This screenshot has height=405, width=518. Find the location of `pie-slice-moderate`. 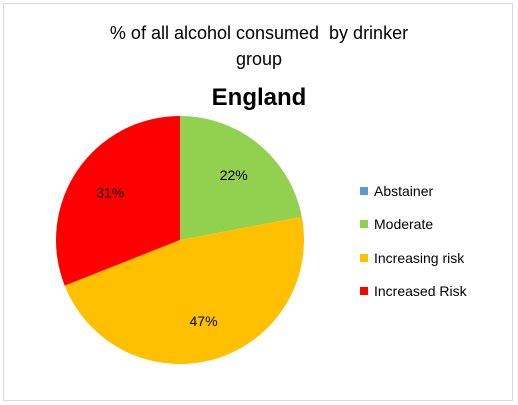

pie-slice-moderate is located at coordinates (241, 178).